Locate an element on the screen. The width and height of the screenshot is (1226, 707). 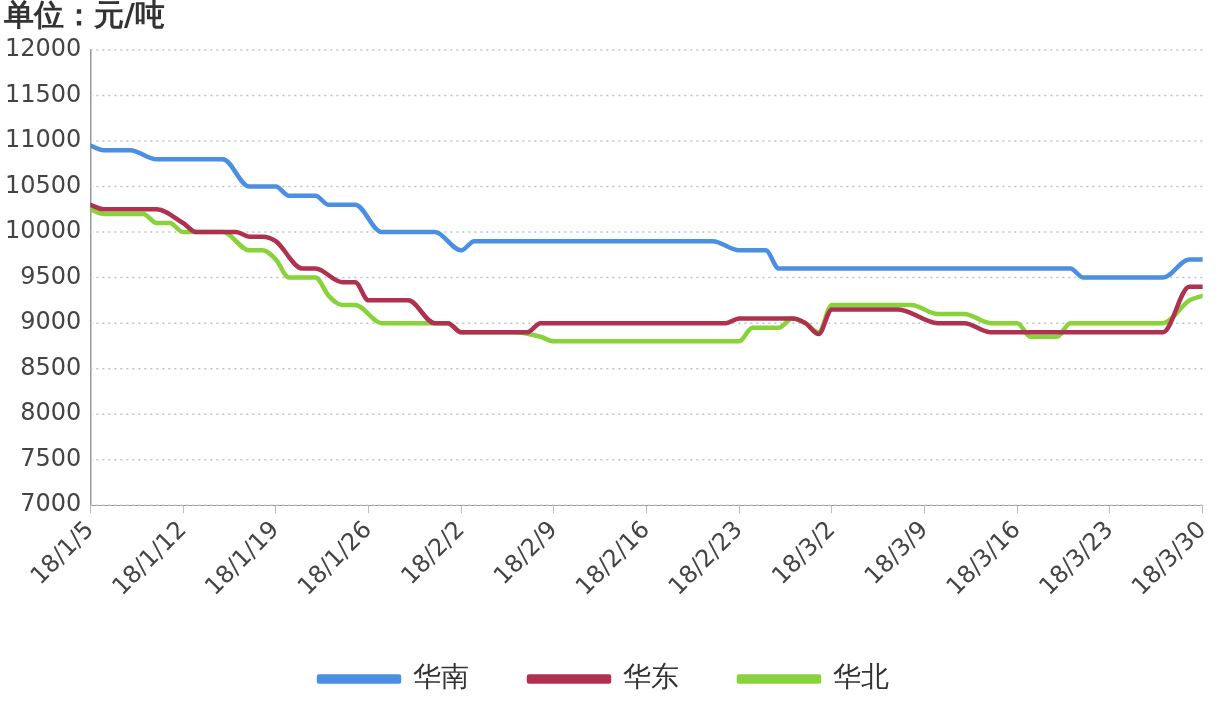
y-tick-label: 11500 is located at coordinates (43, 93).